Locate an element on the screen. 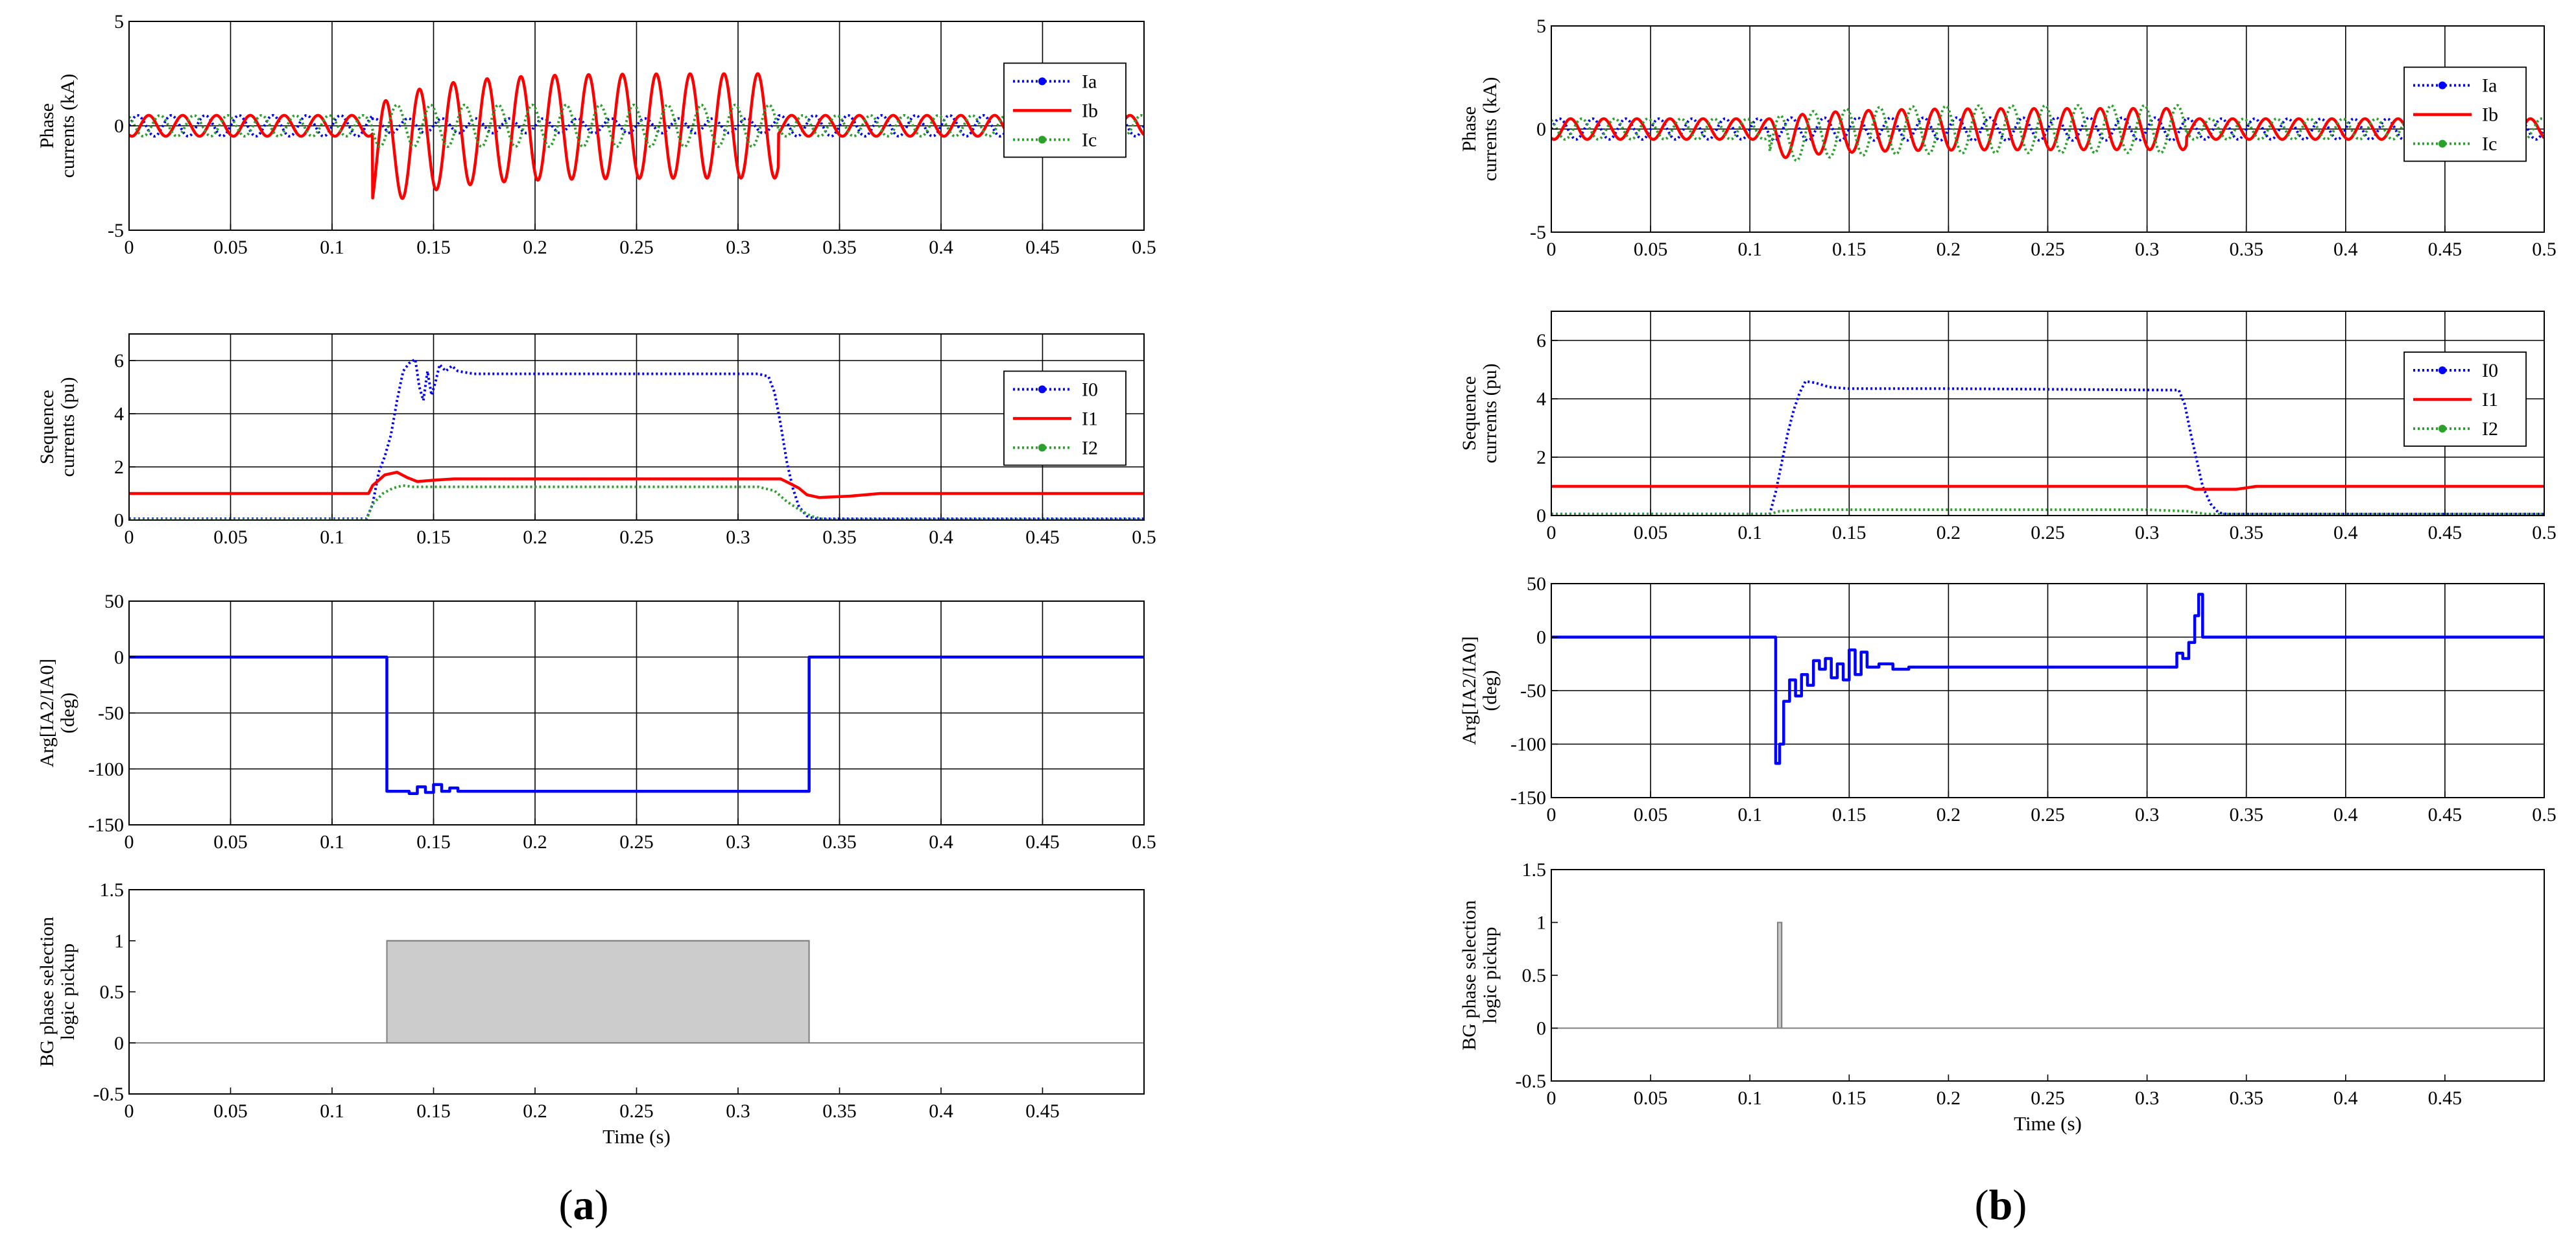 This screenshot has width=2576, height=1247. plot-area is located at coordinates (2047, 976).